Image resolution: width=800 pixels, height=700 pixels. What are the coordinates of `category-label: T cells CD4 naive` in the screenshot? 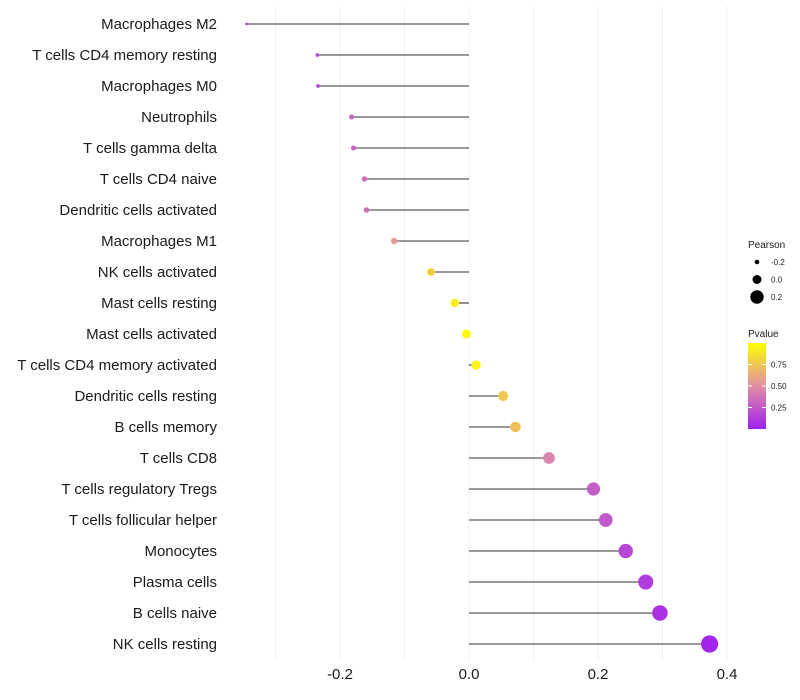 It's located at (158, 179).